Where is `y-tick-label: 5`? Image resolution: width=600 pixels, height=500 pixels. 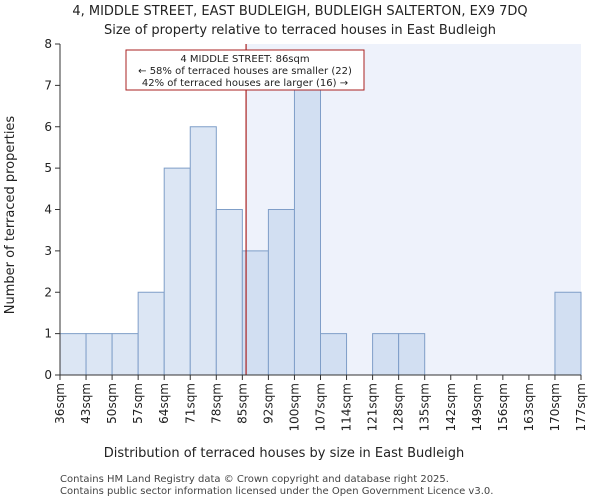
y-tick-label: 5 is located at coordinates (48, 168).